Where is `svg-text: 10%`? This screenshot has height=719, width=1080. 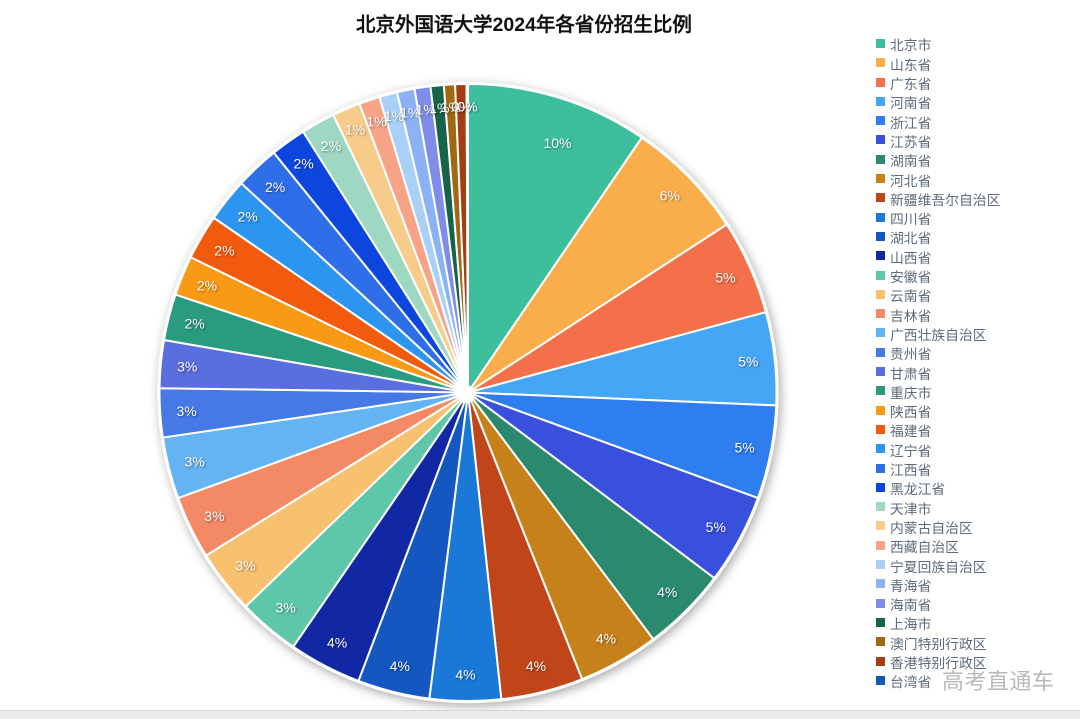
svg-text: 10% is located at coordinates (557, 143).